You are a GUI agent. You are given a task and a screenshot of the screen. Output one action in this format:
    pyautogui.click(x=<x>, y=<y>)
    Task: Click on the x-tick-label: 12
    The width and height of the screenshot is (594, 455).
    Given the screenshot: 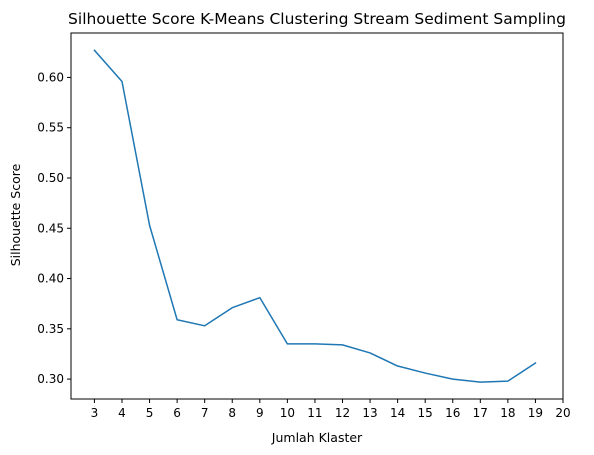 What is the action you would take?
    pyautogui.click(x=342, y=413)
    